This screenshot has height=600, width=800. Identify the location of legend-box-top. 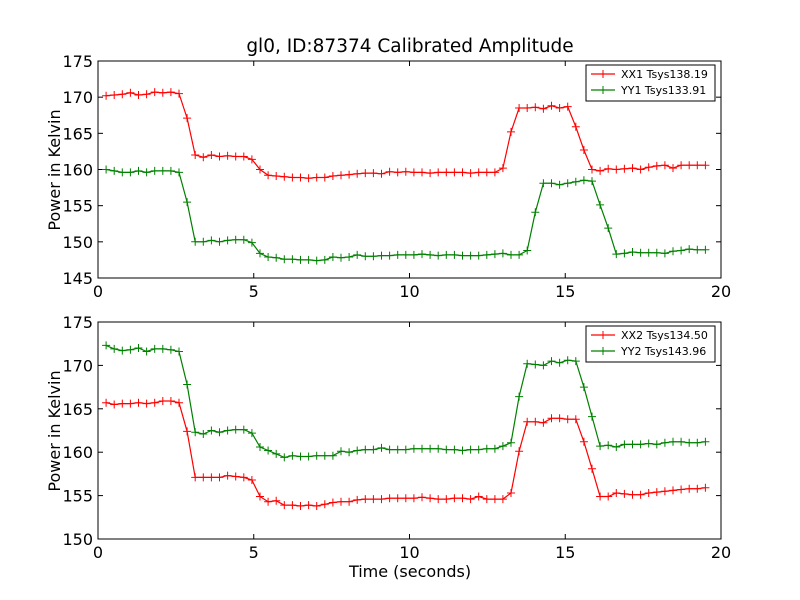
(650, 83).